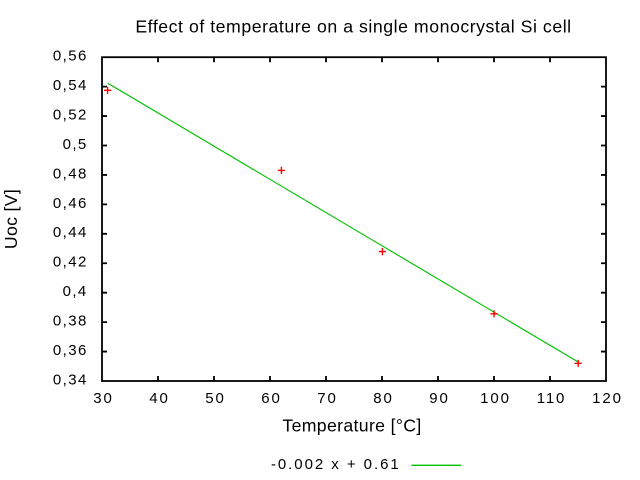 Image resolution: width=640 pixels, height=480 pixels. What do you see at coordinates (70, 379) in the screenshot?
I see `svg-text: 0,34` at bounding box center [70, 379].